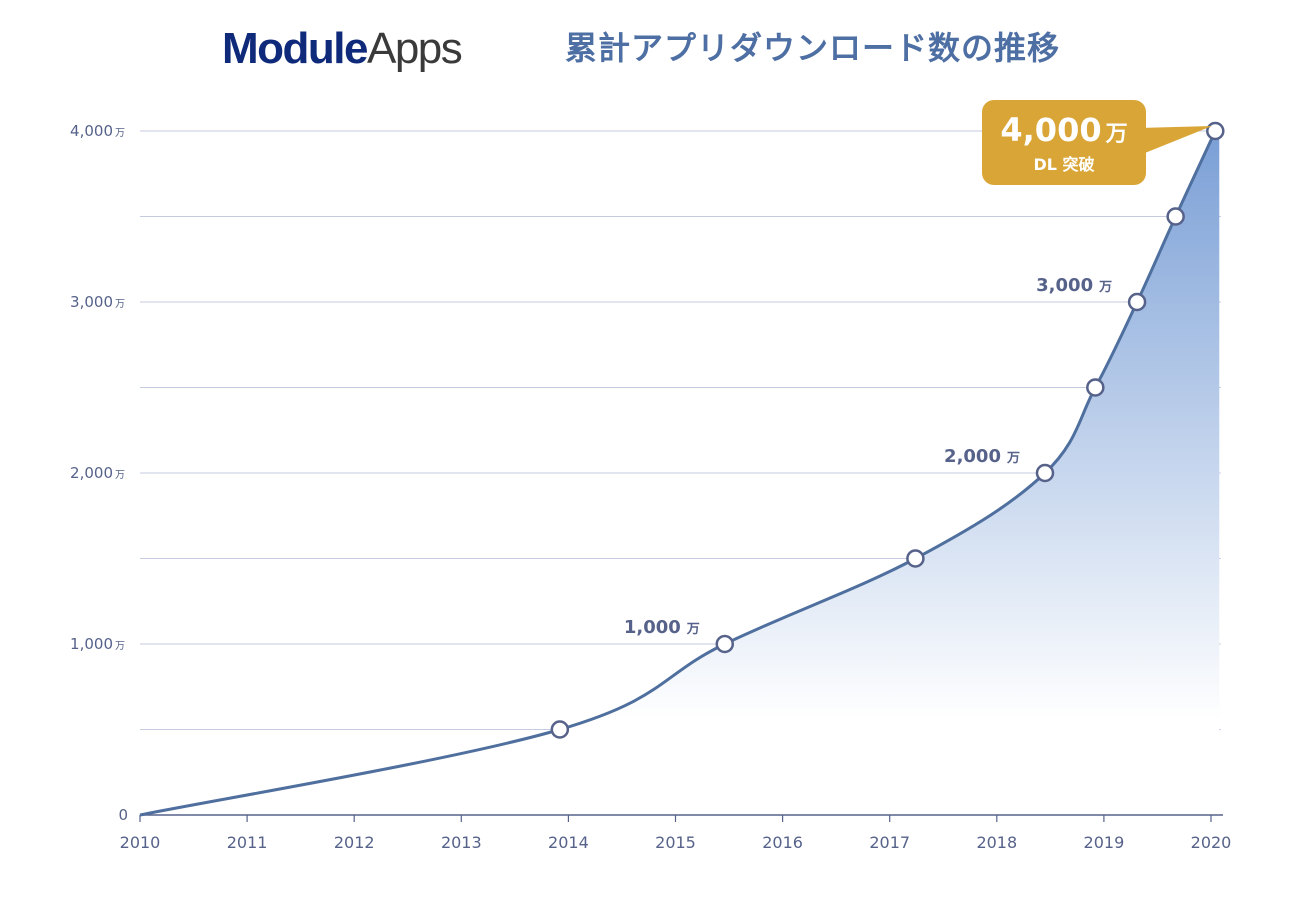 This screenshot has height=900, width=1300. Describe the element at coordinates (91, 473) in the screenshot. I see `y-tick-label: 2,000` at that location.